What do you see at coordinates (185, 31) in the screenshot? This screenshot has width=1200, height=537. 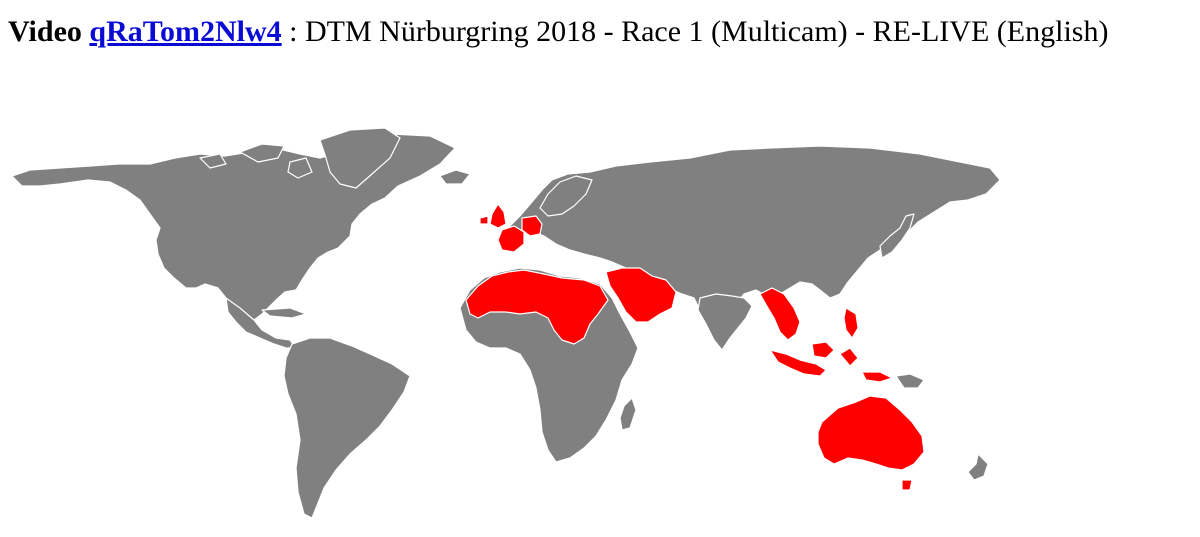 I see `video-id-link: qRaTom2Nlw4` at bounding box center [185, 31].